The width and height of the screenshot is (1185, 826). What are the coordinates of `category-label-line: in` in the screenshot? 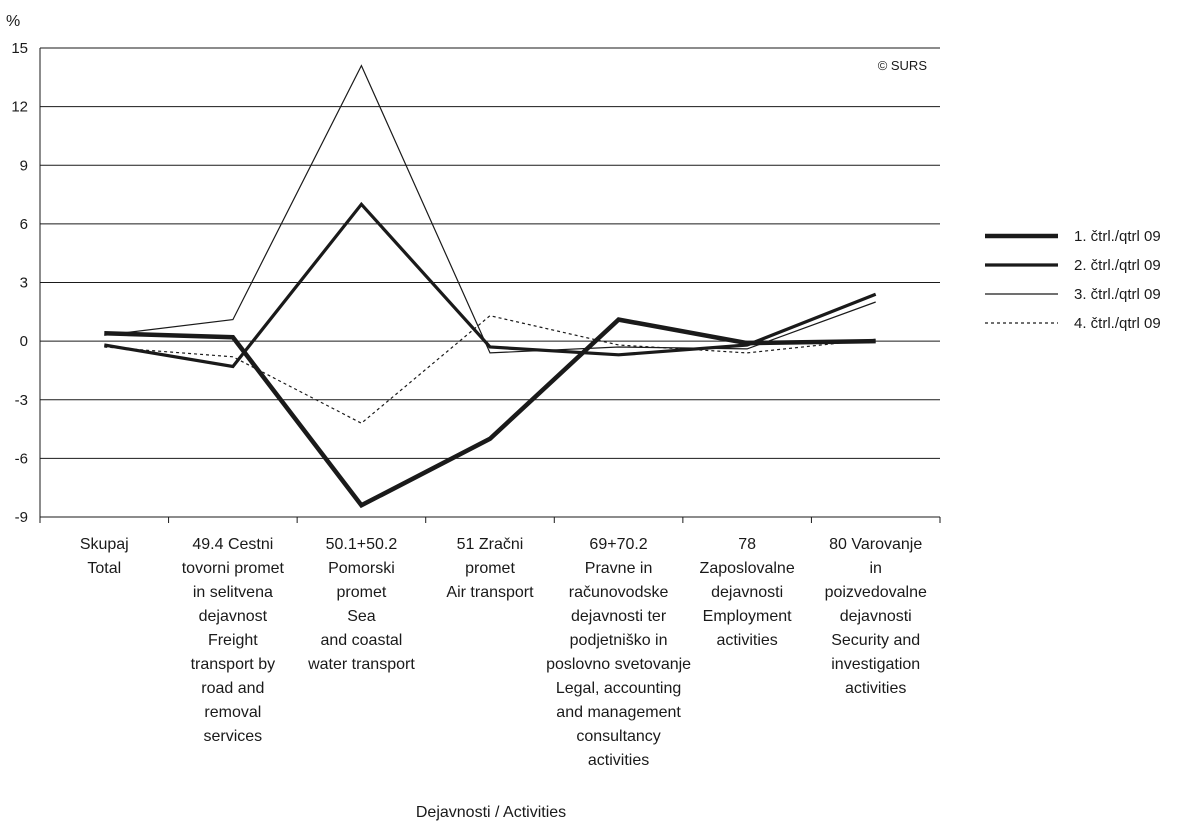 It's located at (875, 568).